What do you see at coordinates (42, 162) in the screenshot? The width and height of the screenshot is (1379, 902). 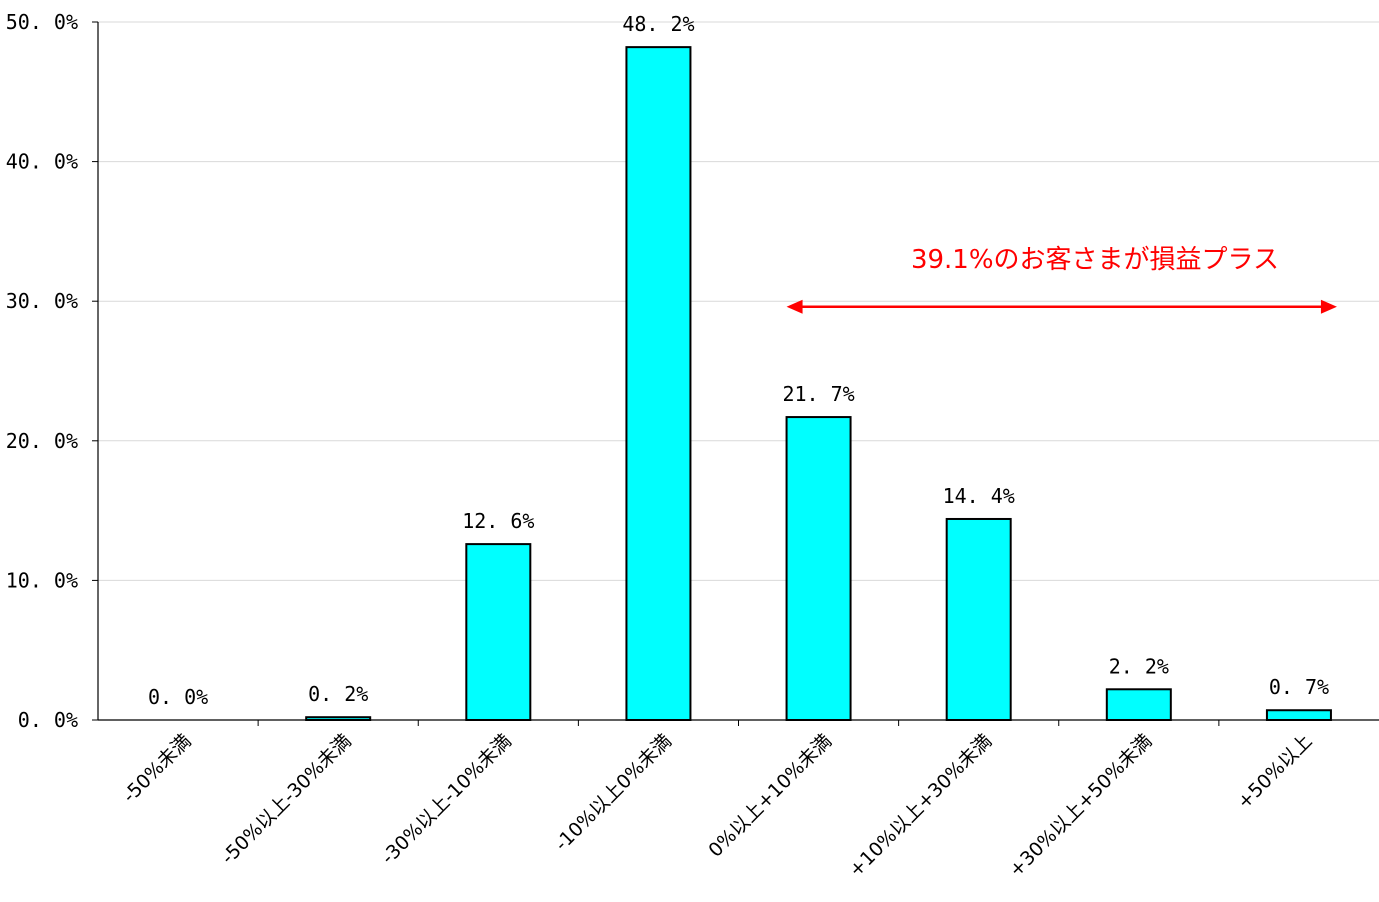 I see `y-tick-label: 40. 0%` at bounding box center [42, 162].